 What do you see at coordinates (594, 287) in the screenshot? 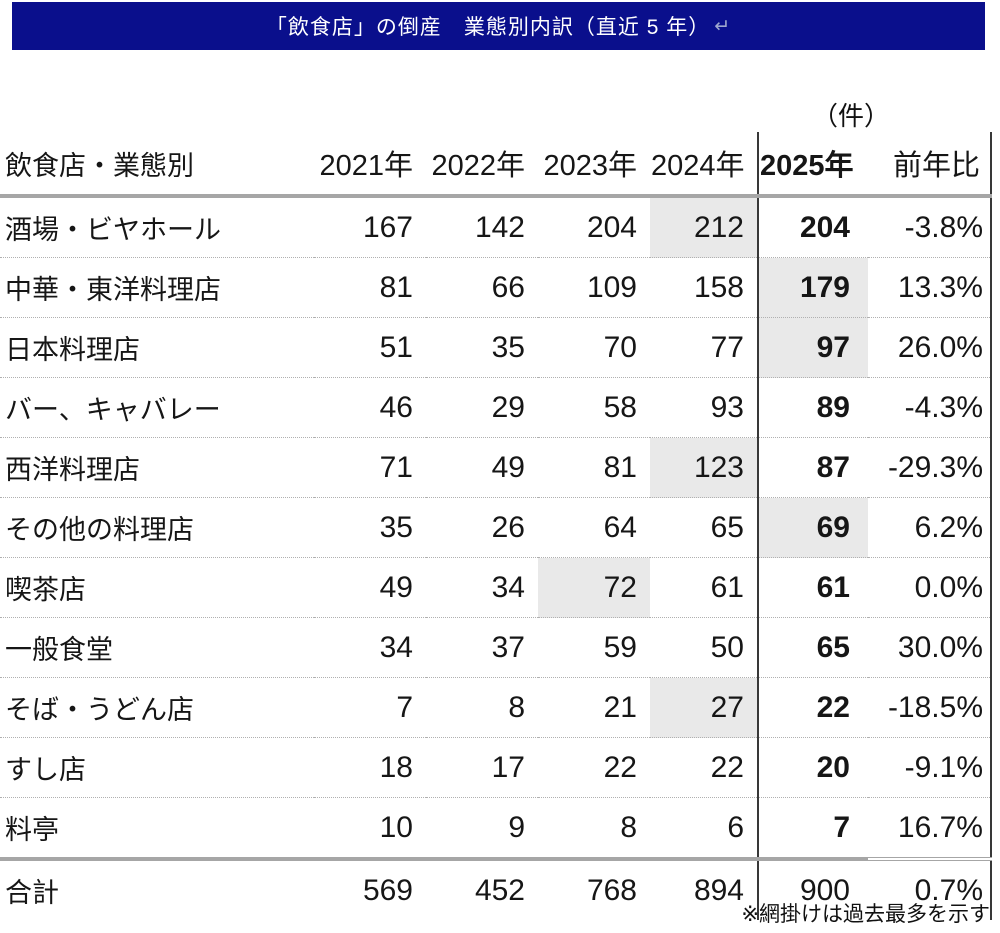
I see `cell-2023: 109` at bounding box center [594, 287].